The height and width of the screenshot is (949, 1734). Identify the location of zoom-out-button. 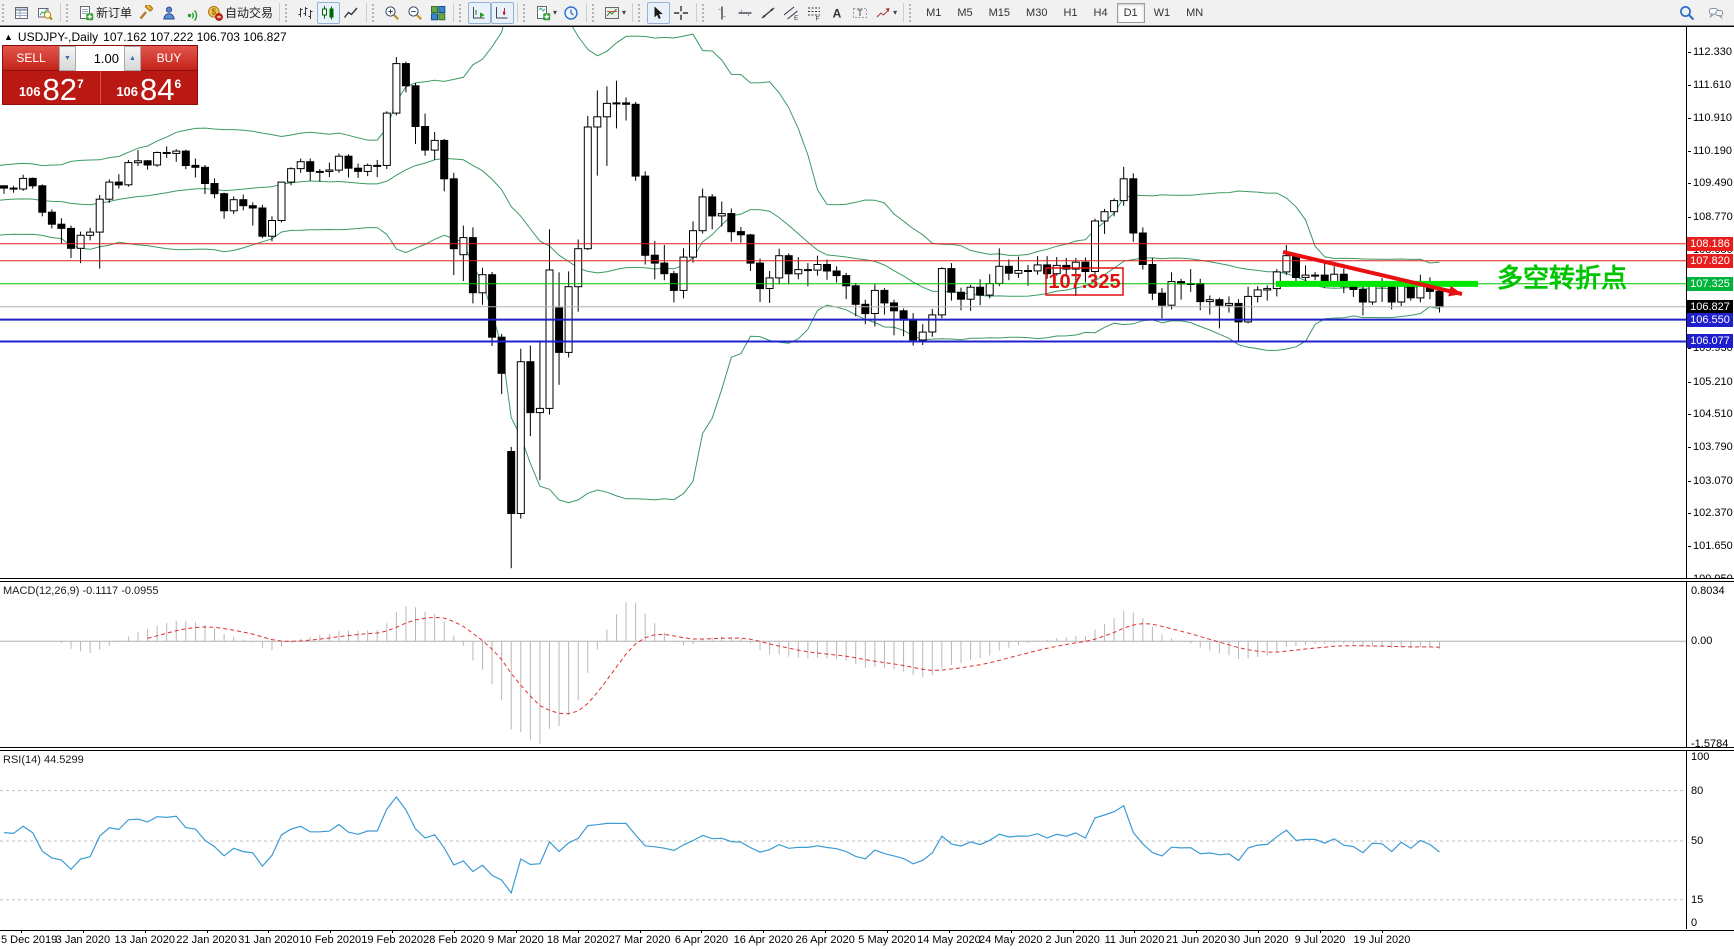
(415, 13).